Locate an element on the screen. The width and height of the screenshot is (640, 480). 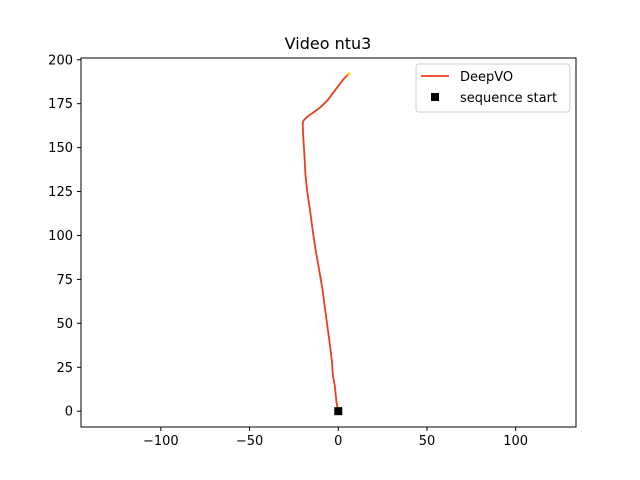
x-tick-label: 0 is located at coordinates (338, 441).